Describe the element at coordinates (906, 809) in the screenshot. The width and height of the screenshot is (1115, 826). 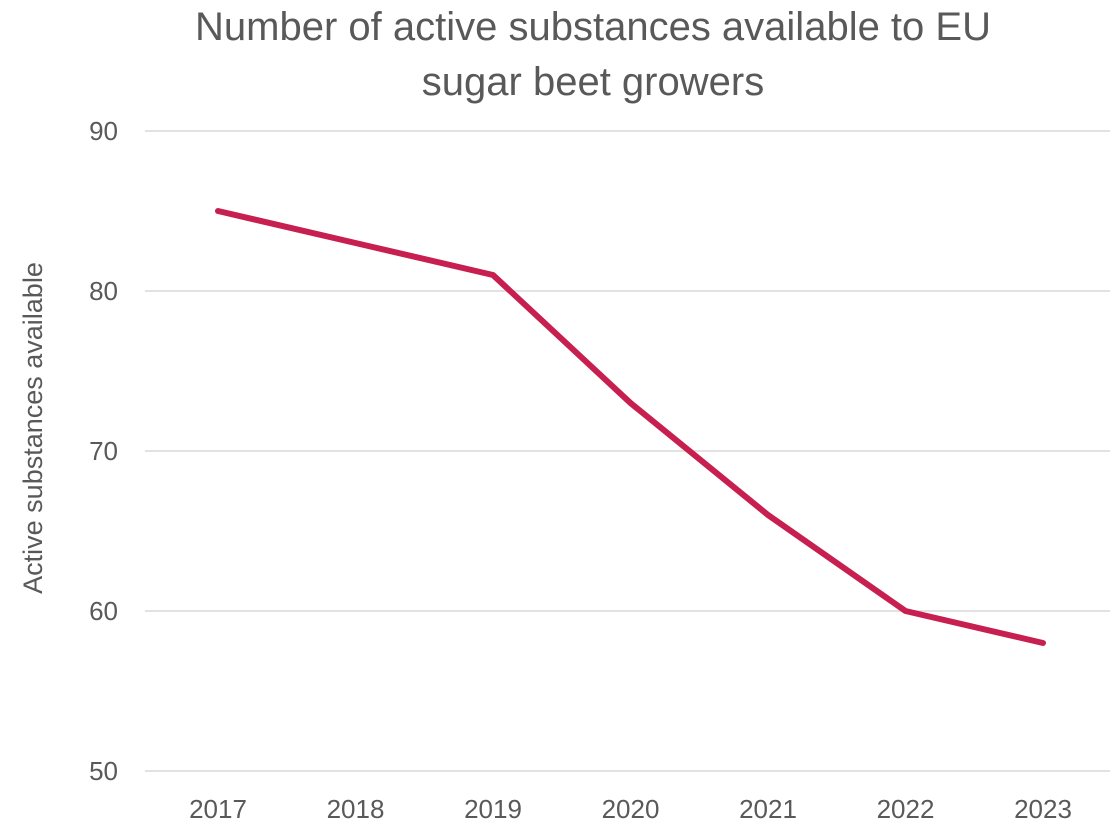
I see `x-tick-label: 2022` at that location.